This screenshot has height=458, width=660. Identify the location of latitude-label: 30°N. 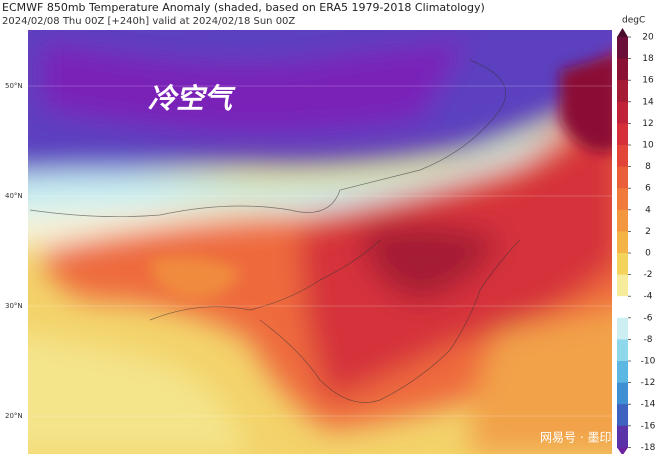
(14, 306).